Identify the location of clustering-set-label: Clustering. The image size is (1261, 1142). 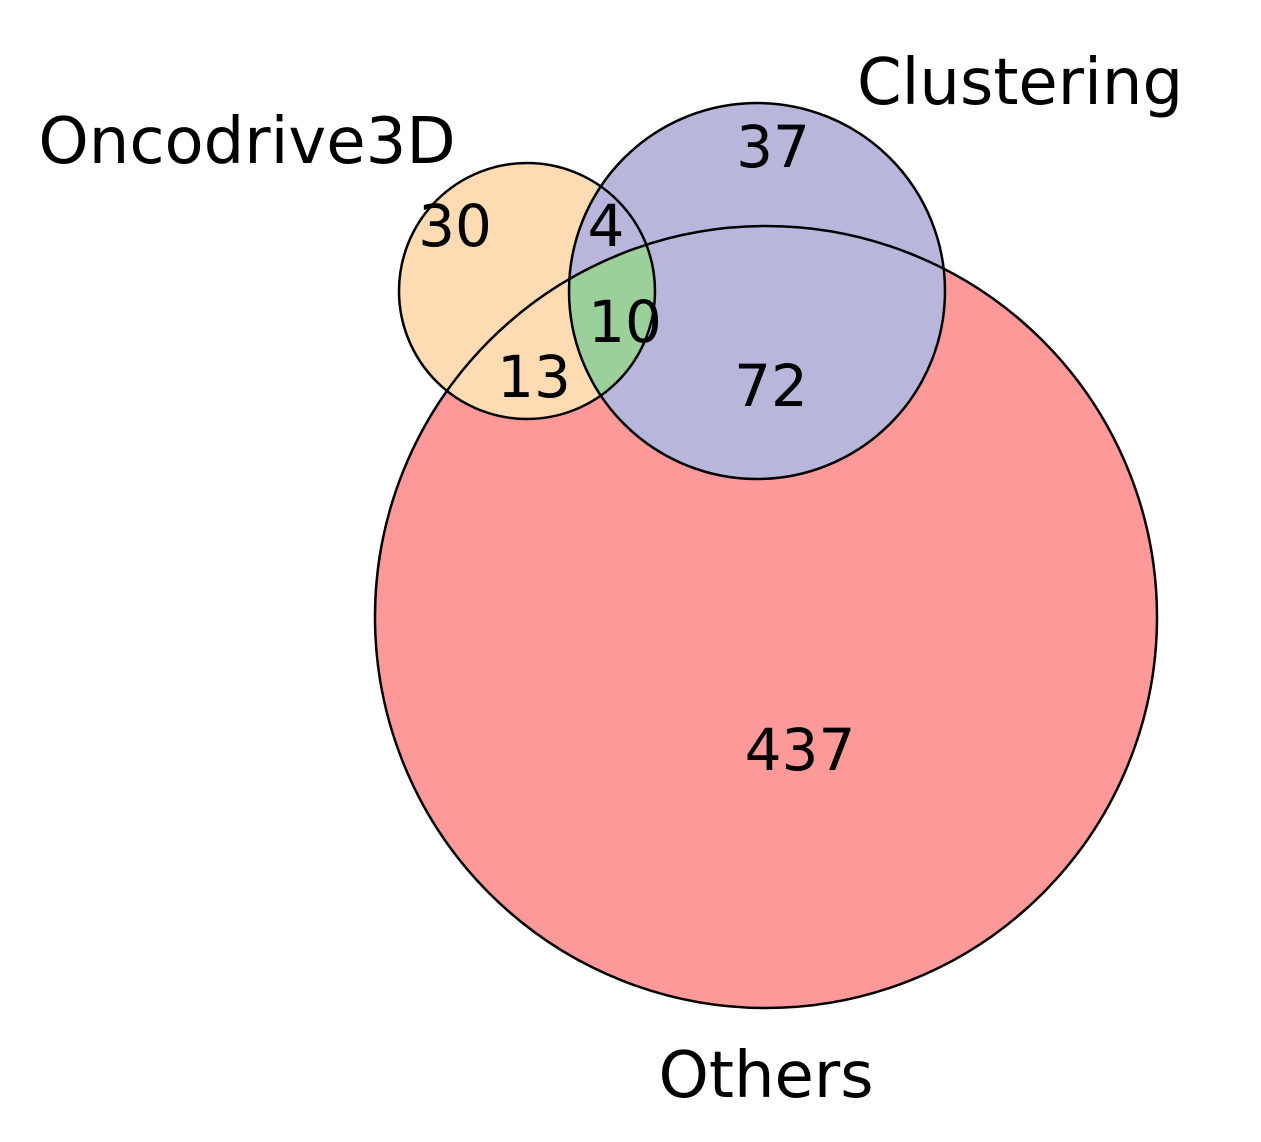
(1020, 83).